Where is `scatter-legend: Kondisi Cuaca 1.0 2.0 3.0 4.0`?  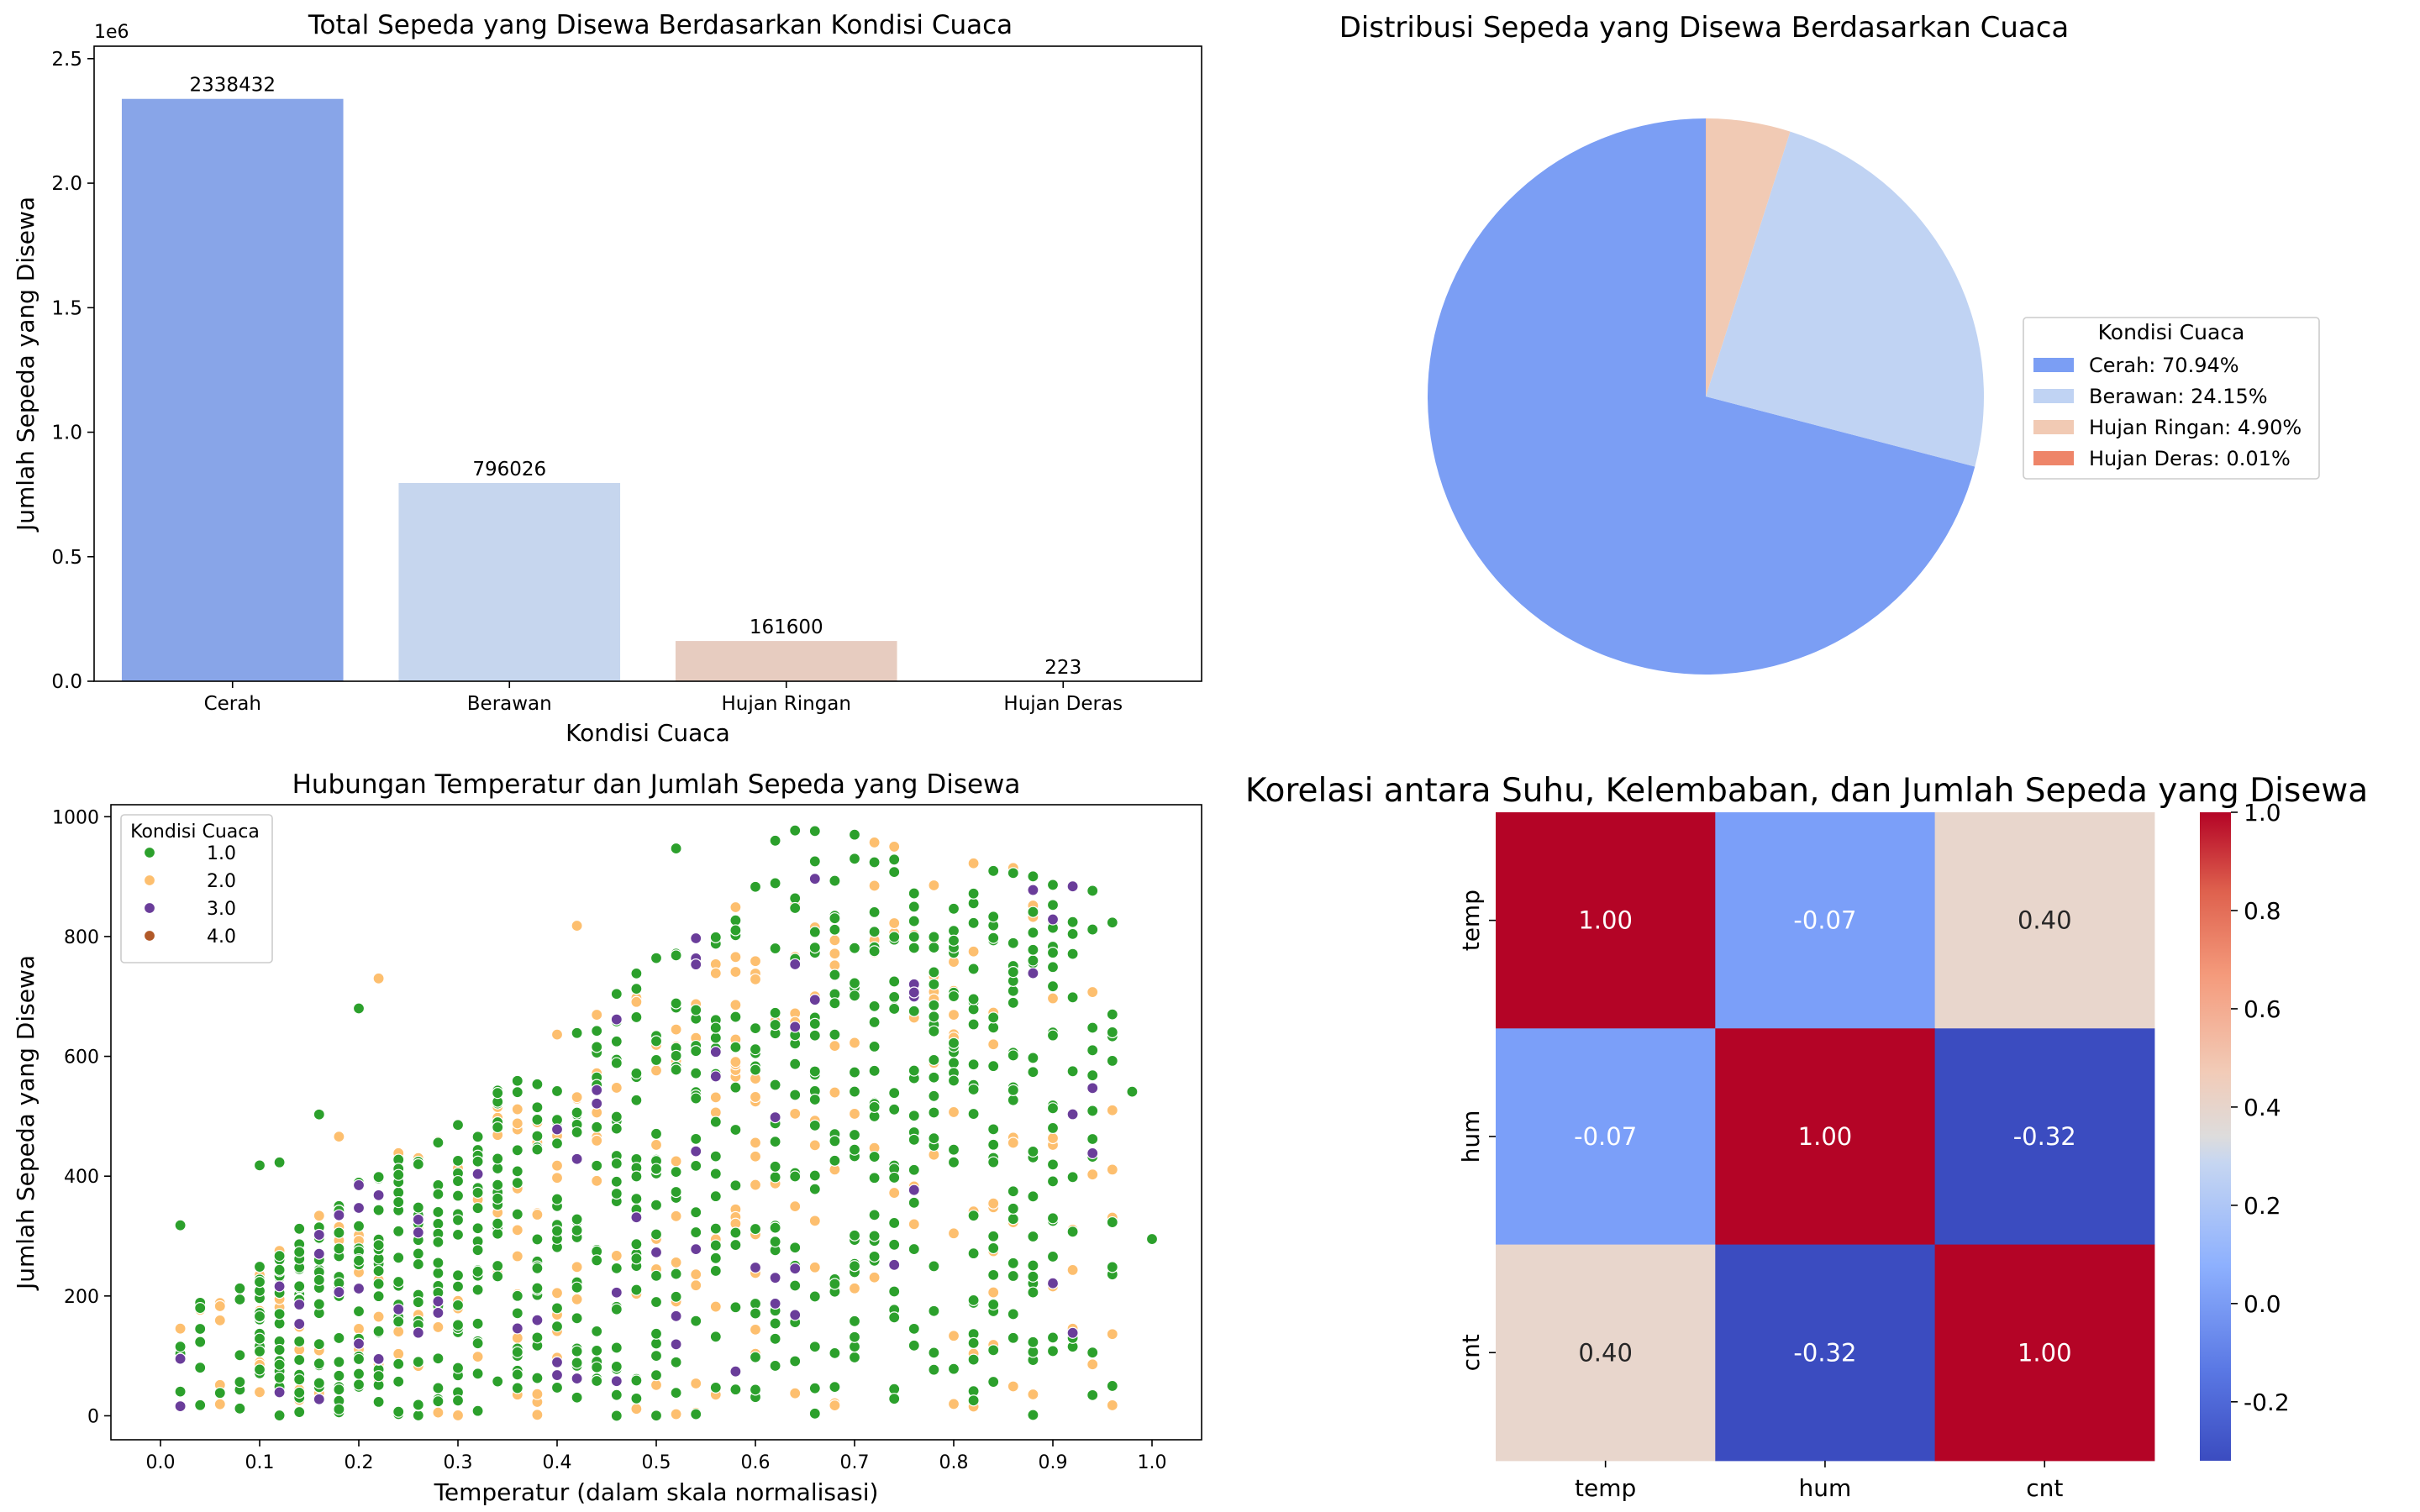 scatter-legend: Kondisi Cuaca 1.0 2.0 3.0 4.0 is located at coordinates (196, 888).